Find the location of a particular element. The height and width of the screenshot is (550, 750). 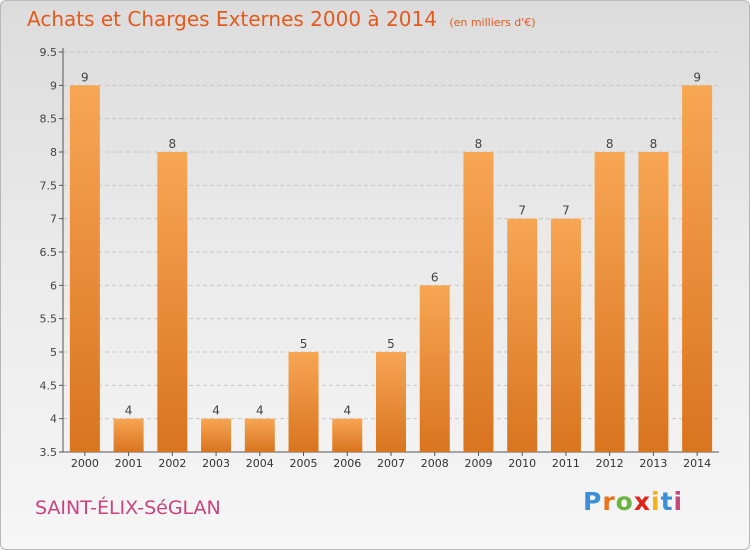

x-tick-label: 2003 is located at coordinates (216, 463).